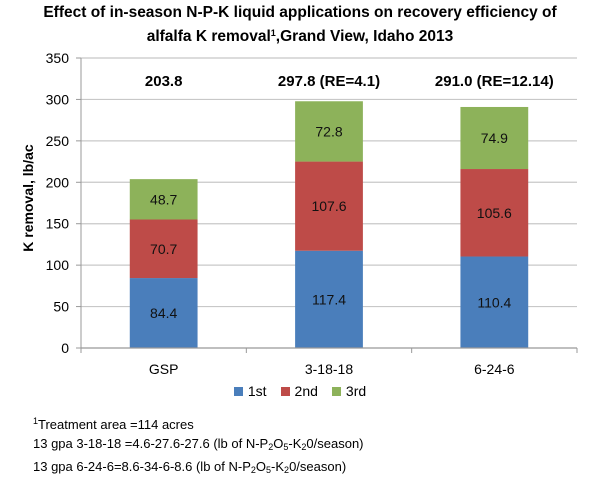 Image resolution: width=600 pixels, height=480 pixels. What do you see at coordinates (257, 391) in the screenshot?
I see `legend-label: 1st` at bounding box center [257, 391].